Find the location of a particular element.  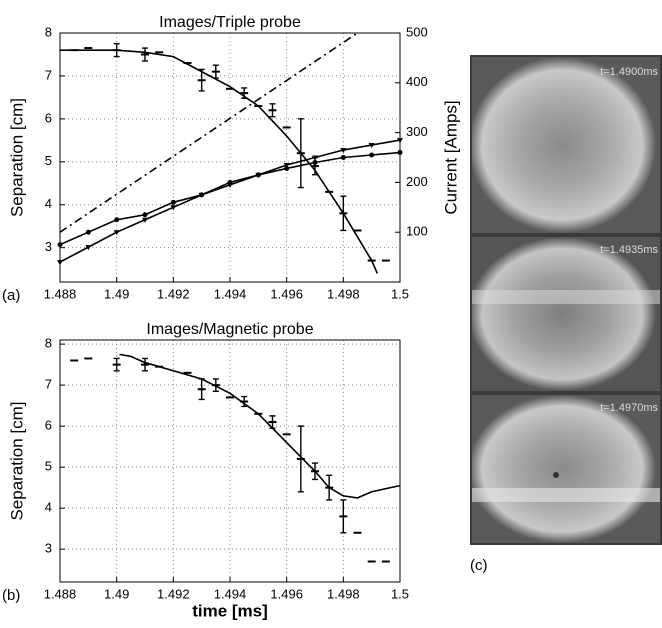

panel-label: (b) is located at coordinates (11, 595).